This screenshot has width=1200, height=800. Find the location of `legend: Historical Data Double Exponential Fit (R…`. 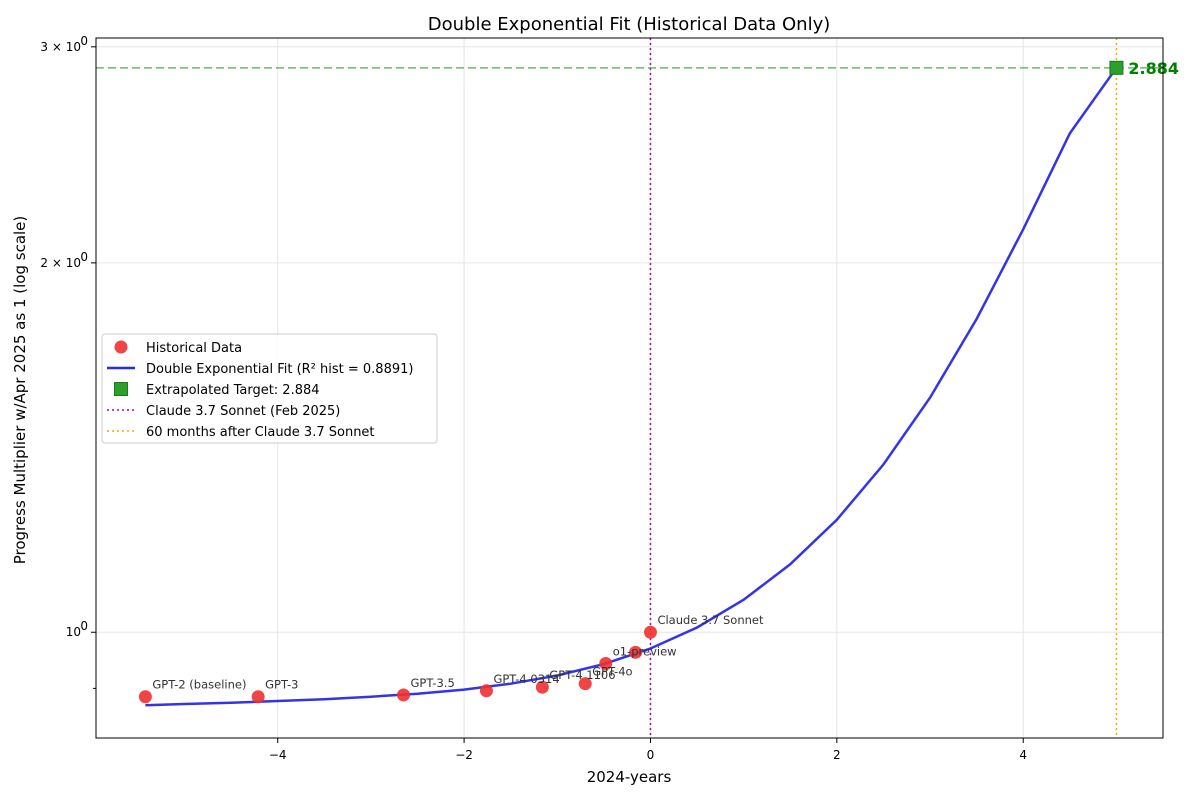

legend: Historical Data Double Exponential Fit (R… is located at coordinates (269, 388).